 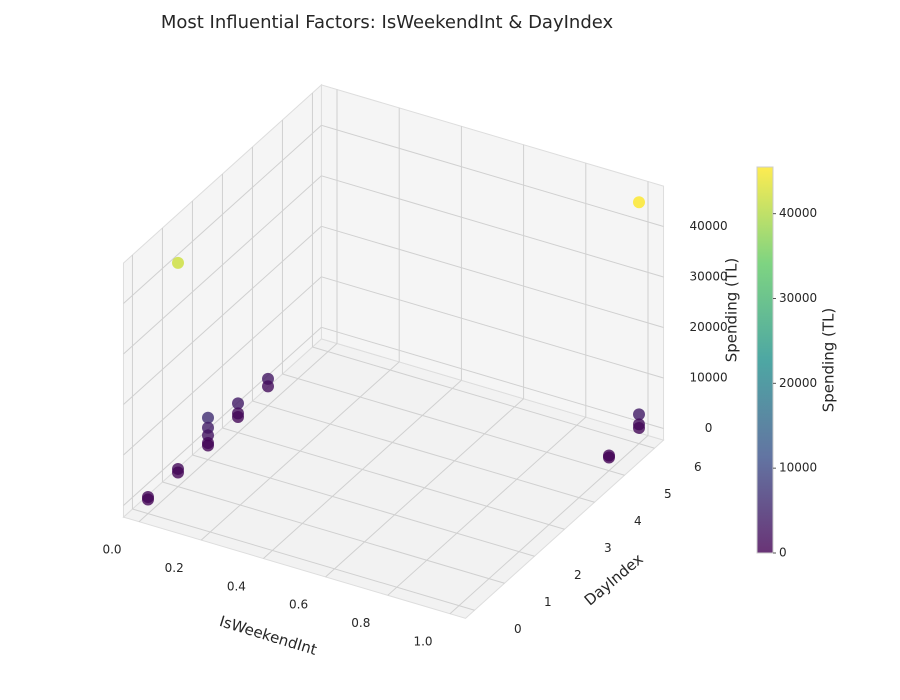 I want to click on z-tick-label: 40000, so click(x=708, y=226).